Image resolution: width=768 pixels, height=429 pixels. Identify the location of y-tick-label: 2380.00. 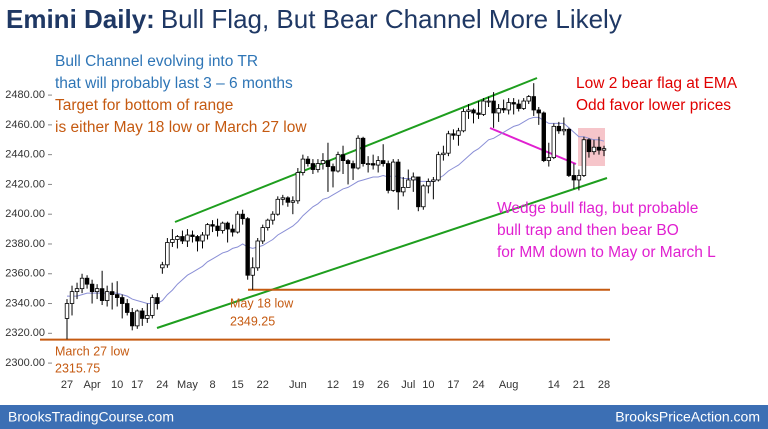
(25, 244).